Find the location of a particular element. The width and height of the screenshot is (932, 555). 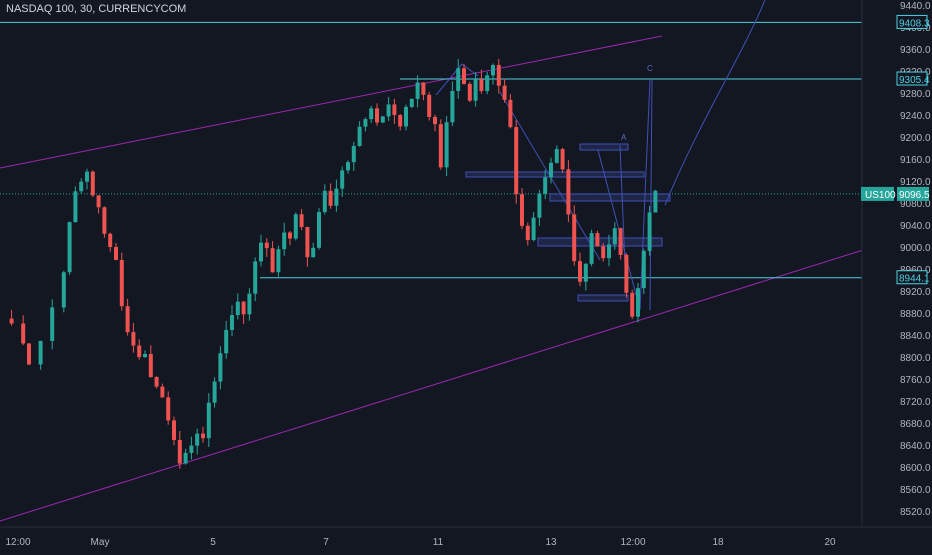

time-tick-label: 7 is located at coordinates (326, 542).